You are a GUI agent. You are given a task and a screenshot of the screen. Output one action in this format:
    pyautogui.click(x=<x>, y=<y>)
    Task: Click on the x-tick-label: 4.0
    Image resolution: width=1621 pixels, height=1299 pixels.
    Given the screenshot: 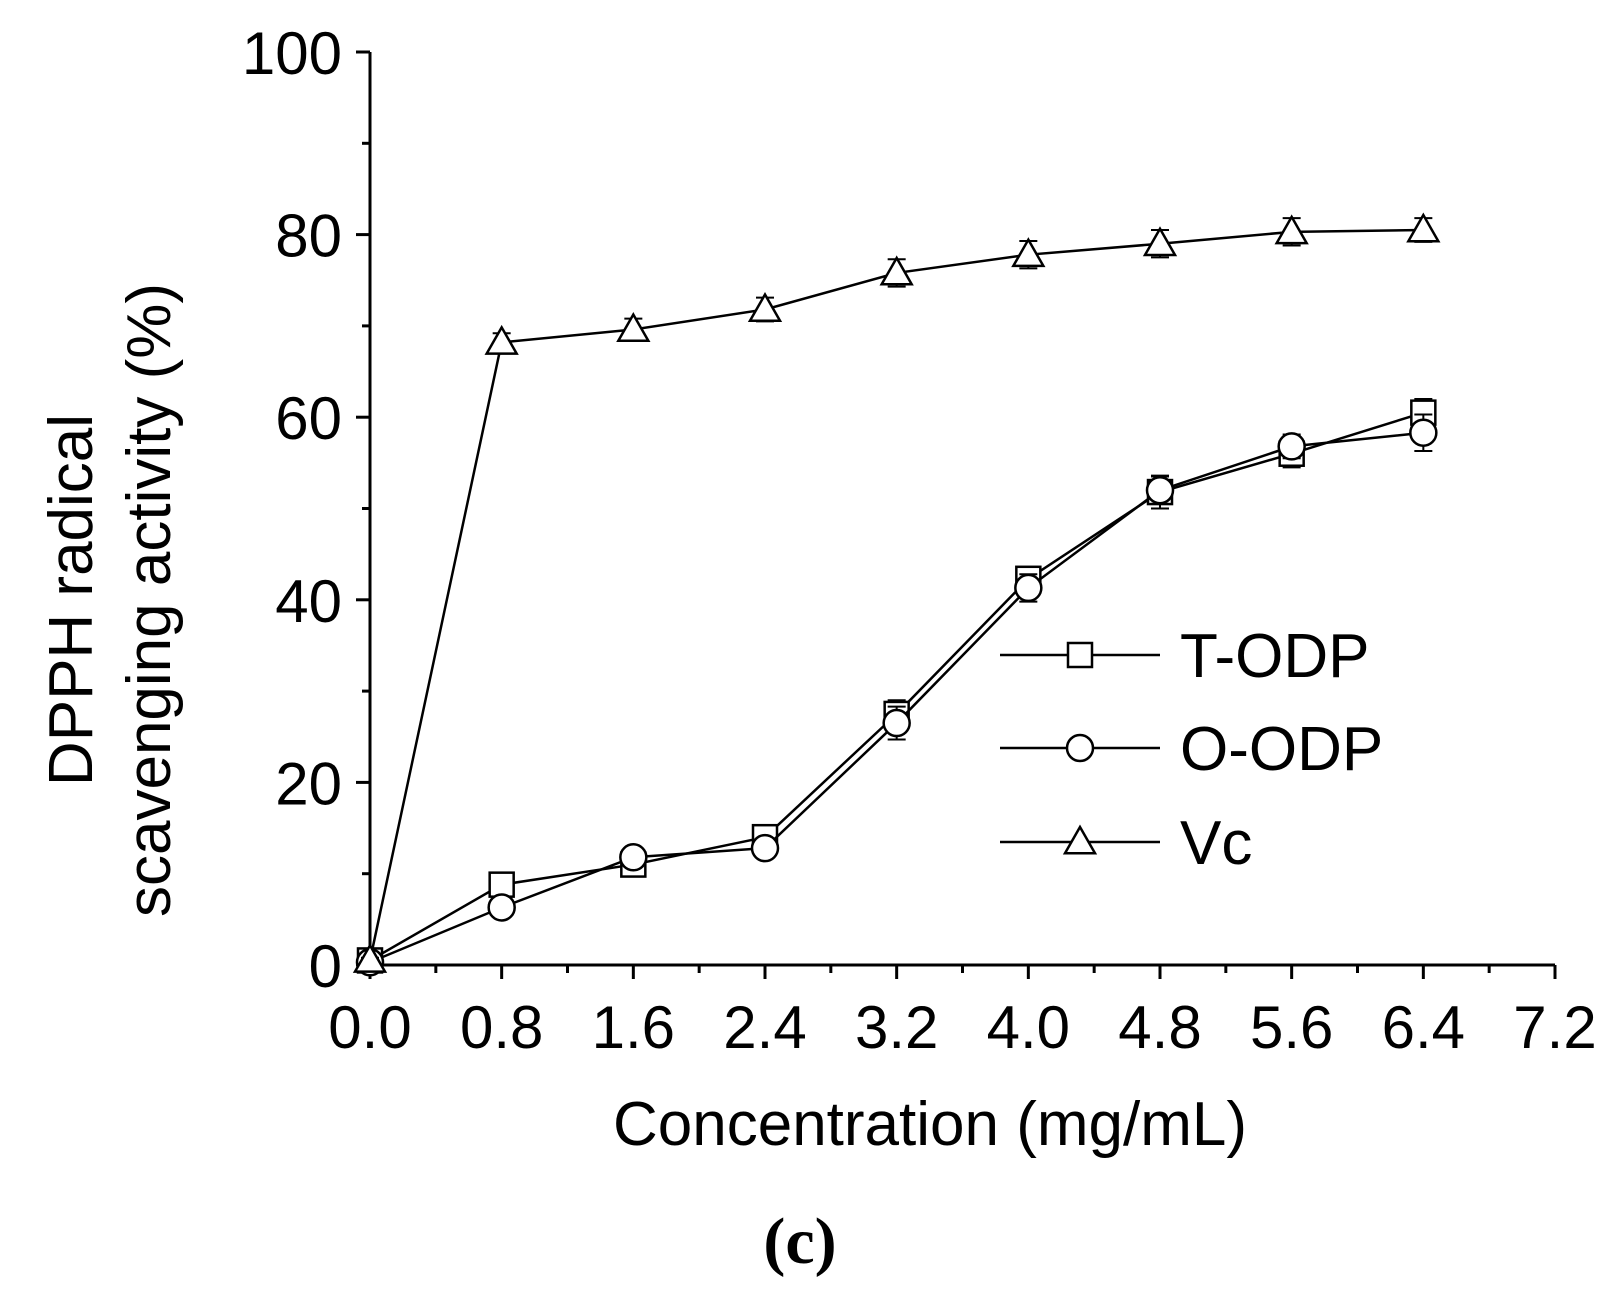 What is the action you would take?
    pyautogui.click(x=1028, y=1027)
    